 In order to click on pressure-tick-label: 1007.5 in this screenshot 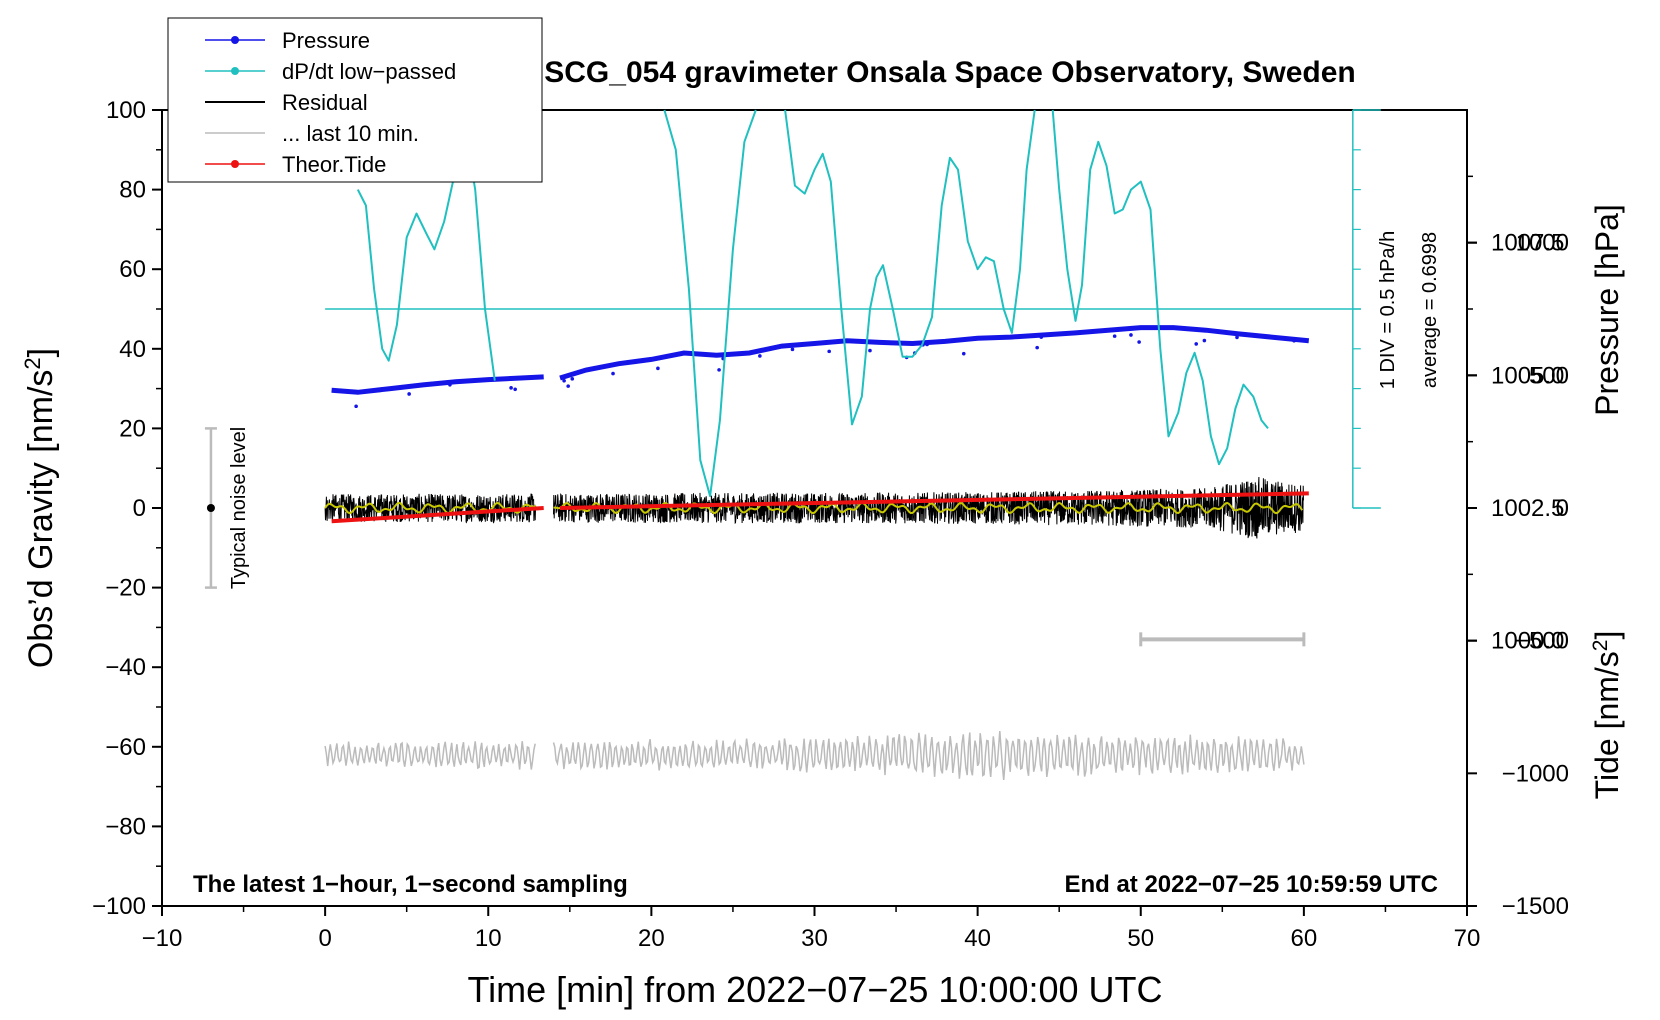, I will do `click(1527, 243)`.